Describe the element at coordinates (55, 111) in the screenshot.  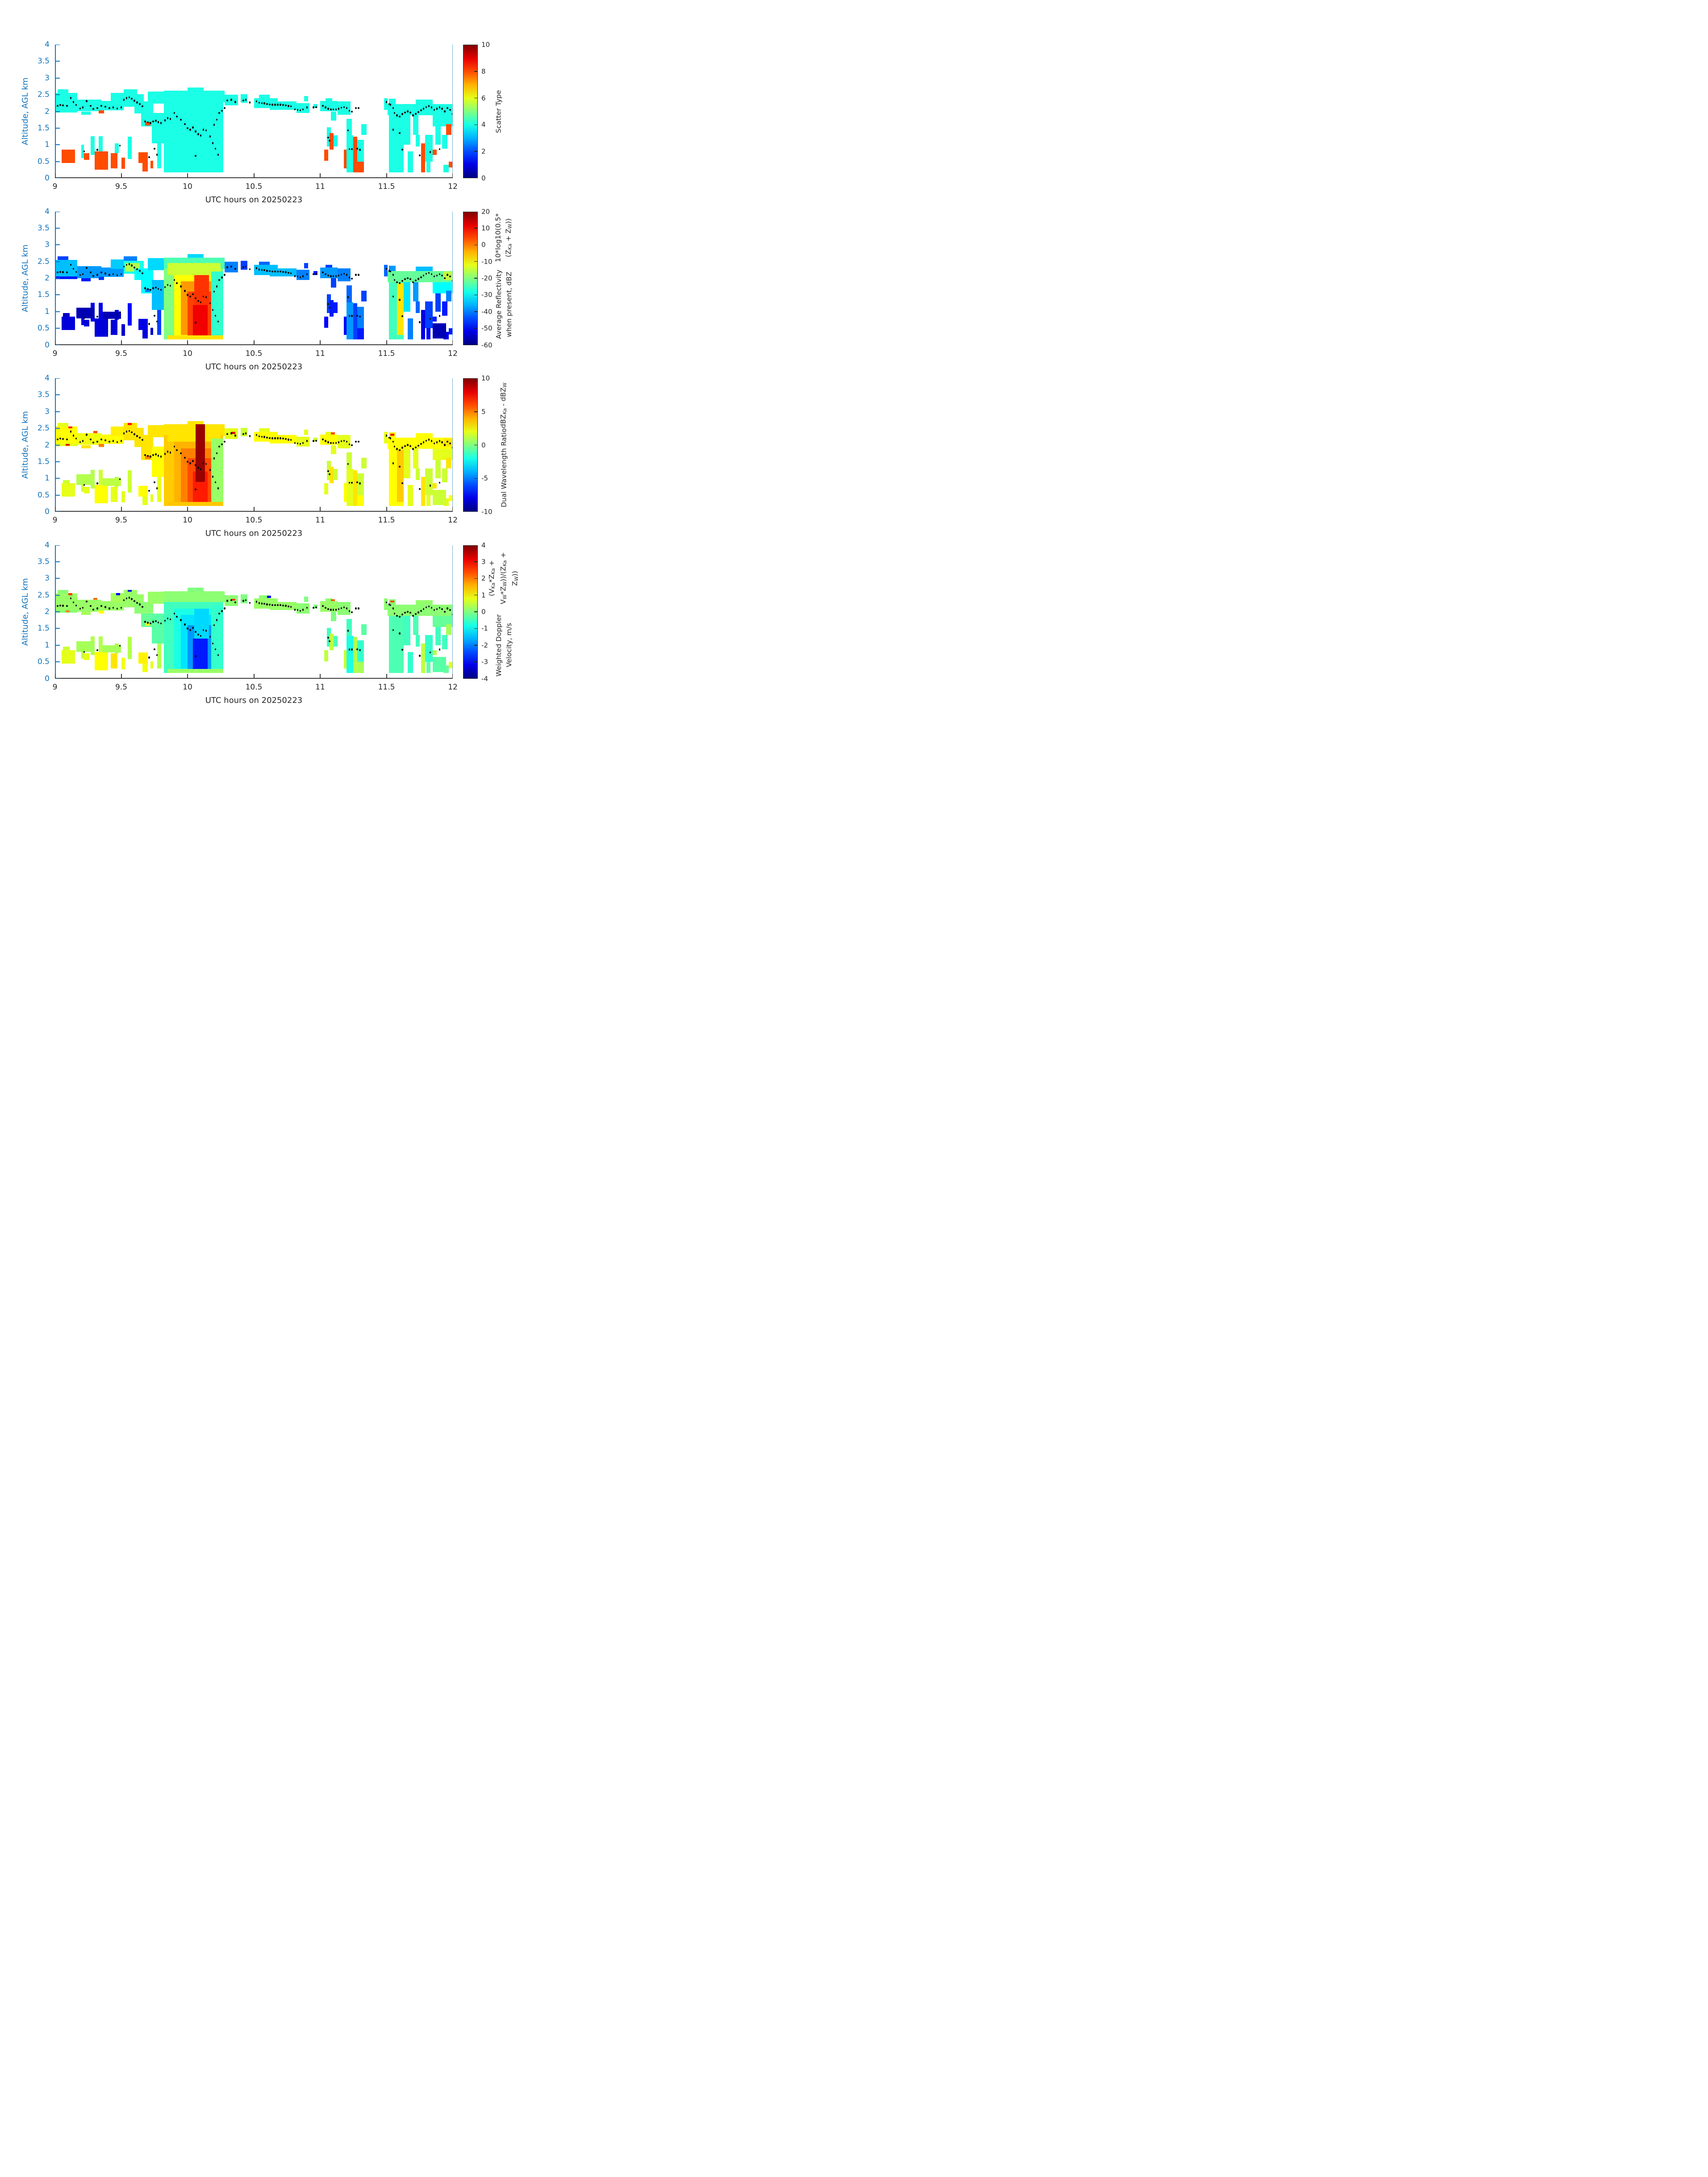
I see `y-axis-spine` at that location.